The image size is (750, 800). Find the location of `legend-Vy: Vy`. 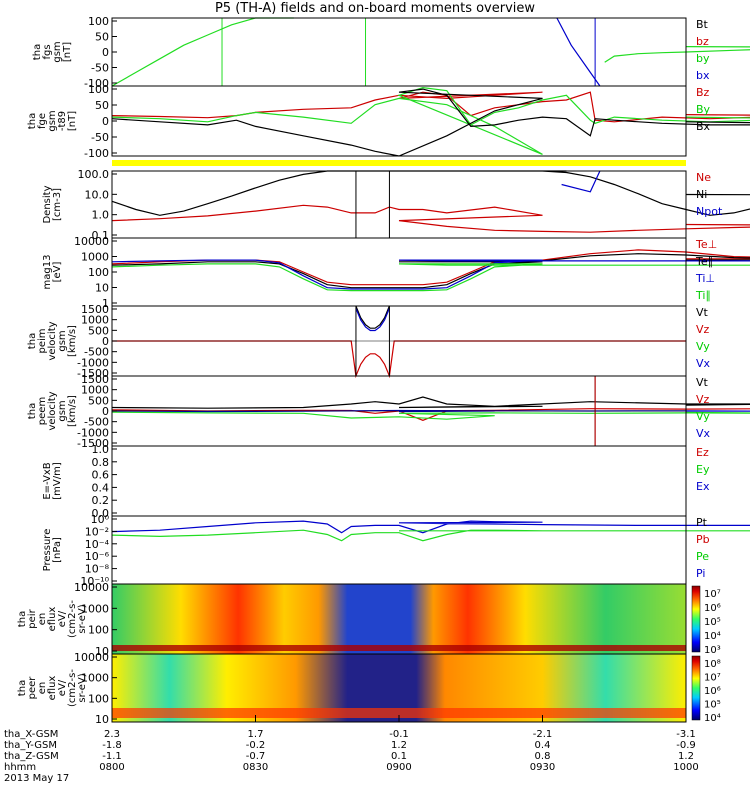

legend-Vy: Vy is located at coordinates (703, 346).